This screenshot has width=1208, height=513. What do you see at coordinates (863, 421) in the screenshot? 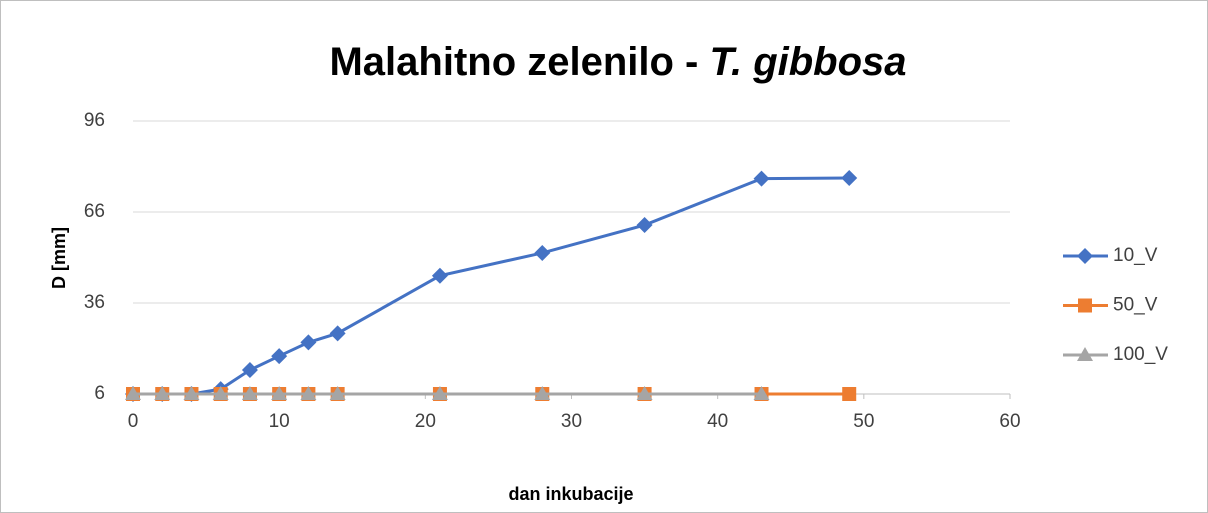
I see `x-tick-label: 50` at bounding box center [863, 421].